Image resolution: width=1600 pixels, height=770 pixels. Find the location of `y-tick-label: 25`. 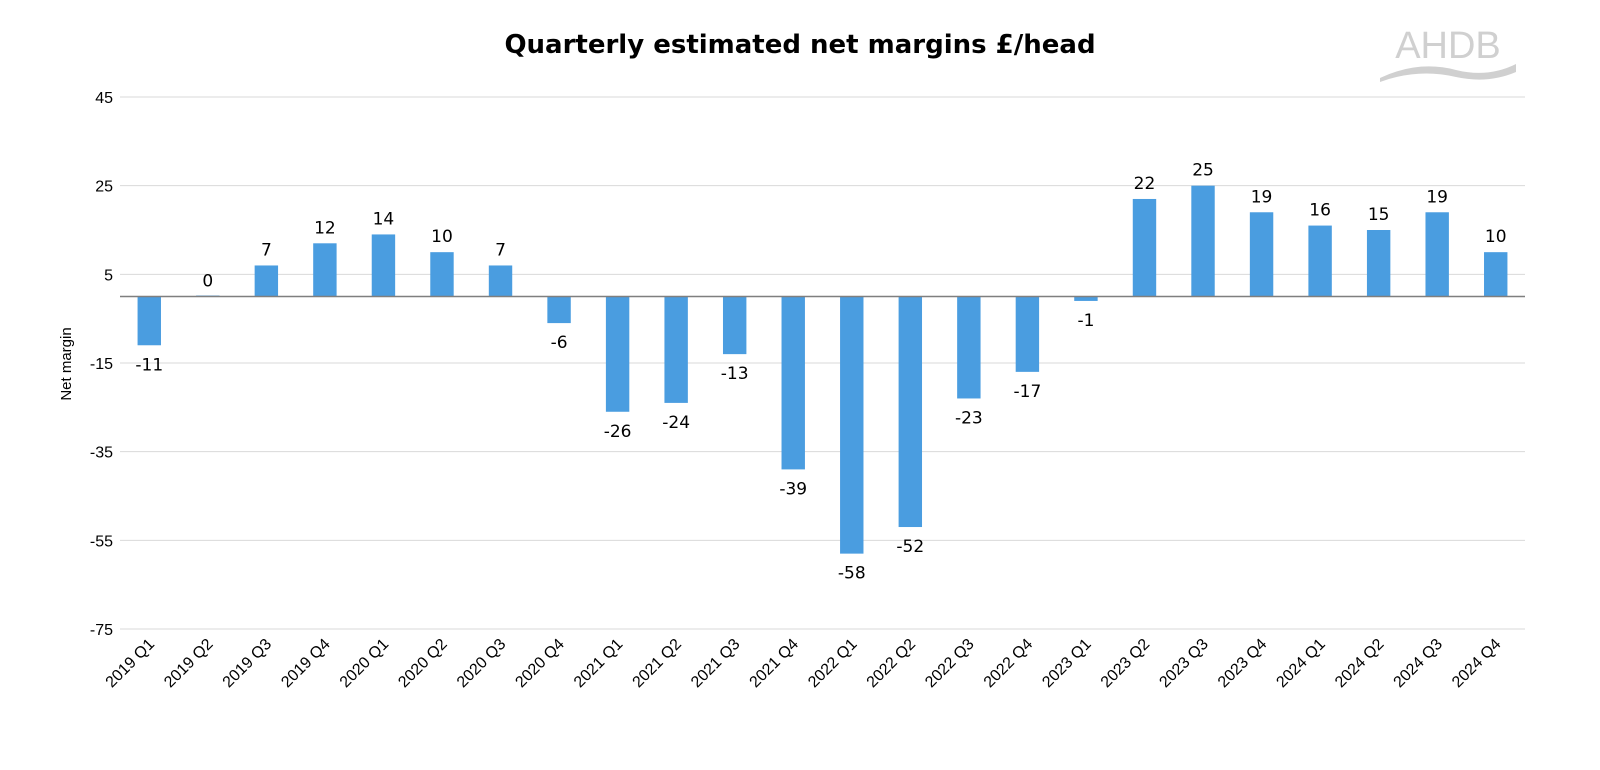

y-tick-label: 25 is located at coordinates (104, 187).